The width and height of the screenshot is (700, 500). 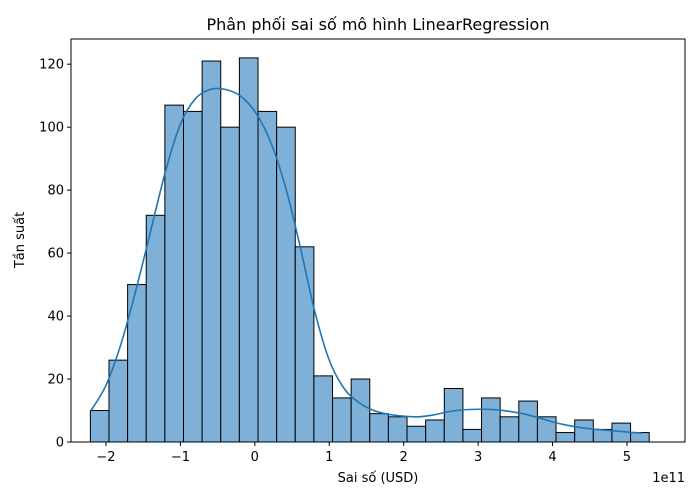 I want to click on y-tick-label: 20, so click(x=55, y=380).